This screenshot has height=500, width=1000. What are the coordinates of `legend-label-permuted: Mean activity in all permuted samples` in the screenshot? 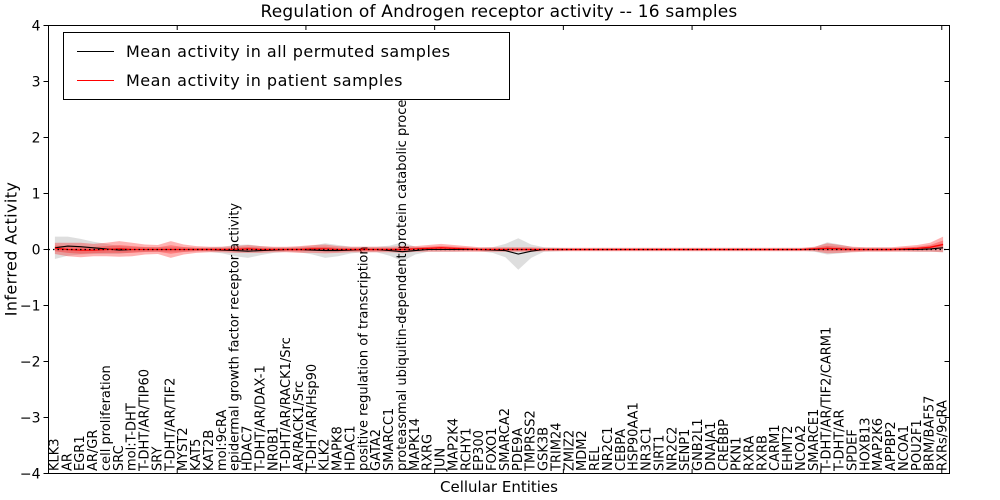 It's located at (288, 51).